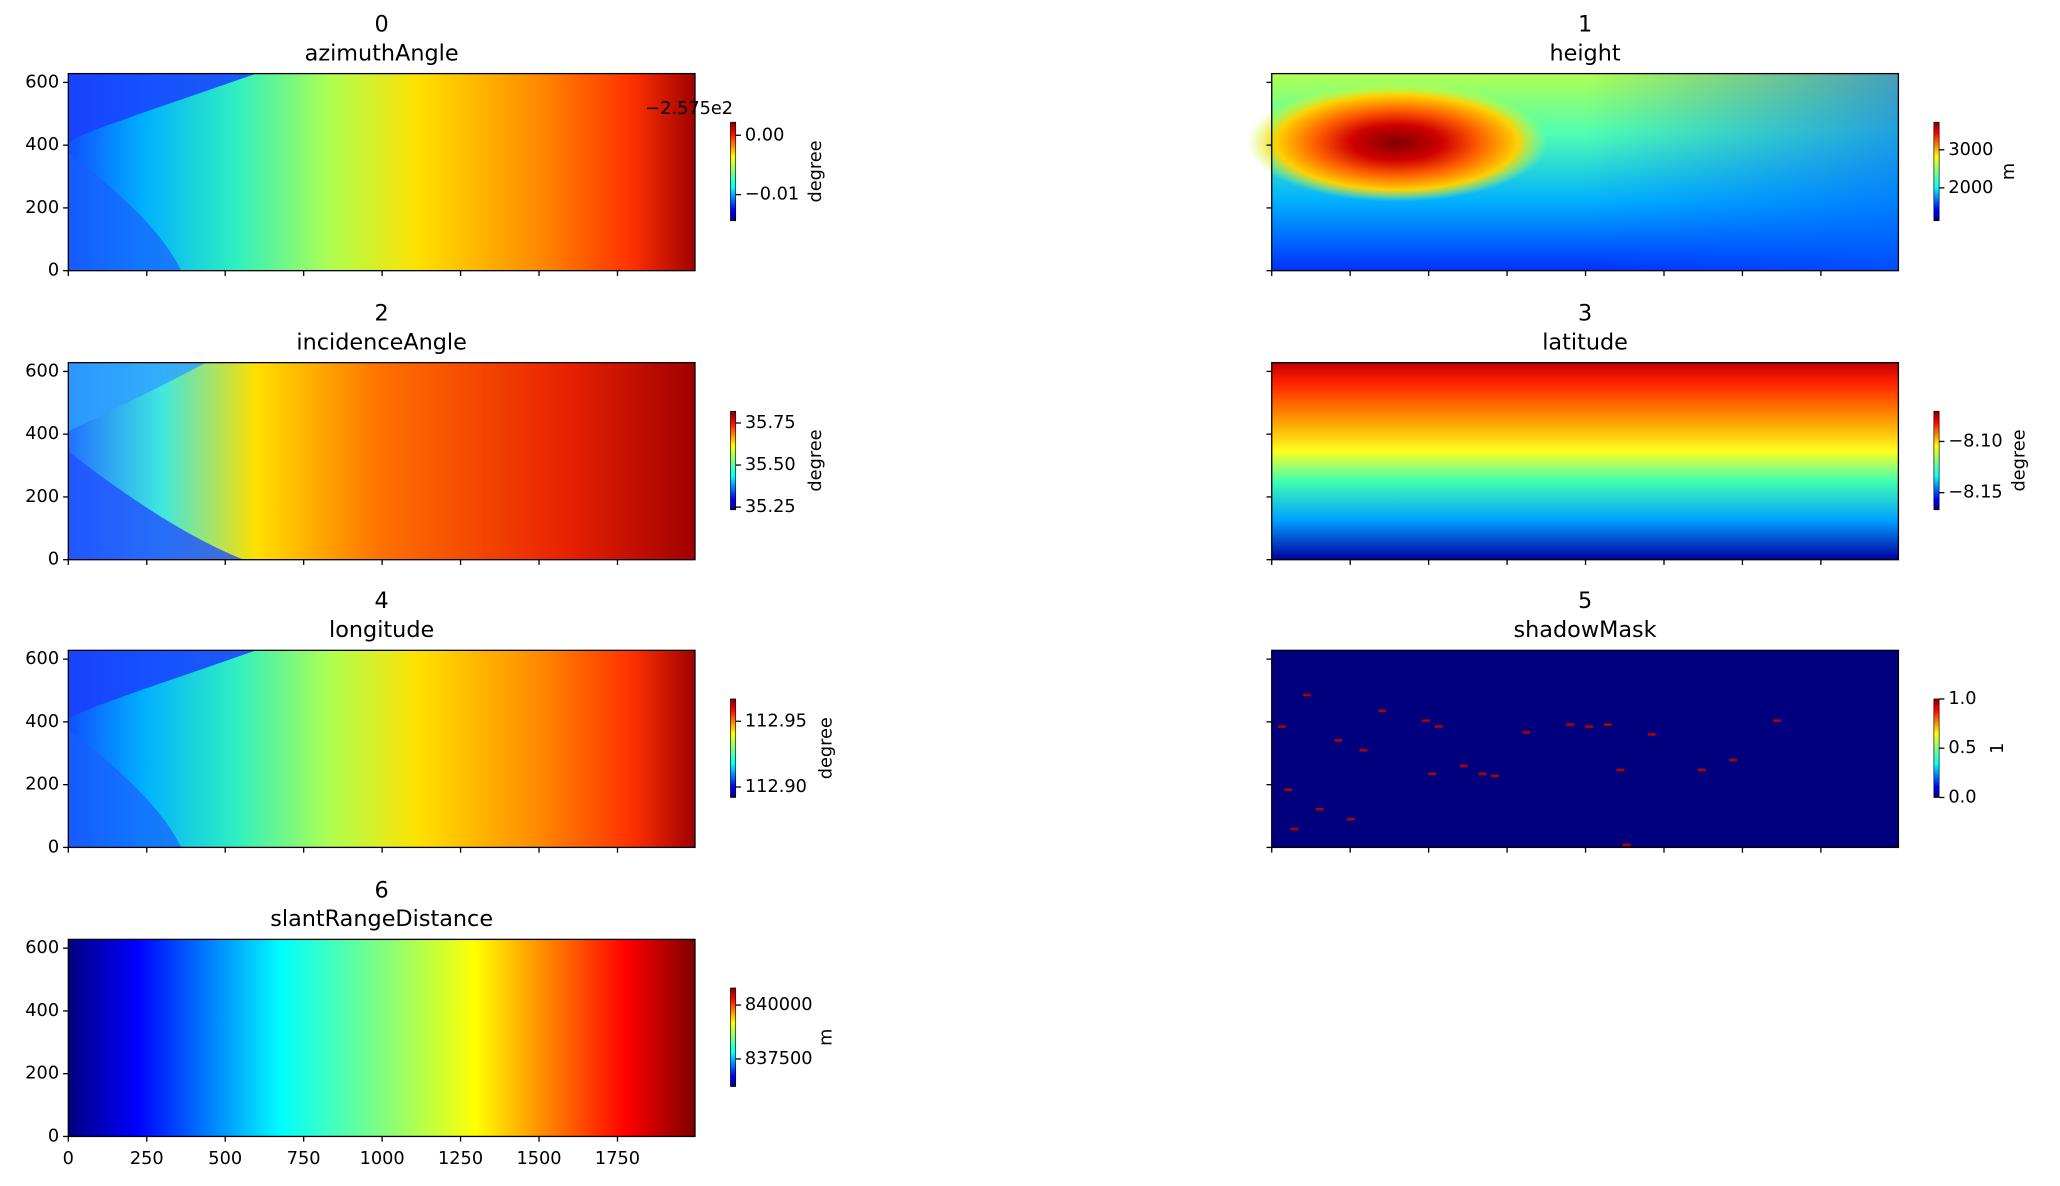  I want to click on subplot: 4 longitude 0 200 400 600 112.95 112.90 degree, so click(430, 722).